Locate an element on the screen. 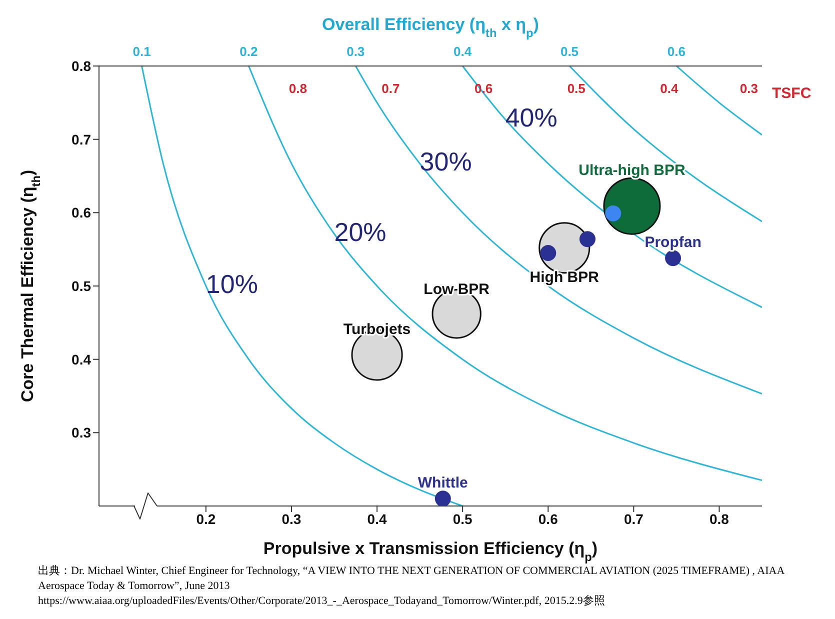  series-label: Propfan is located at coordinates (673, 243).